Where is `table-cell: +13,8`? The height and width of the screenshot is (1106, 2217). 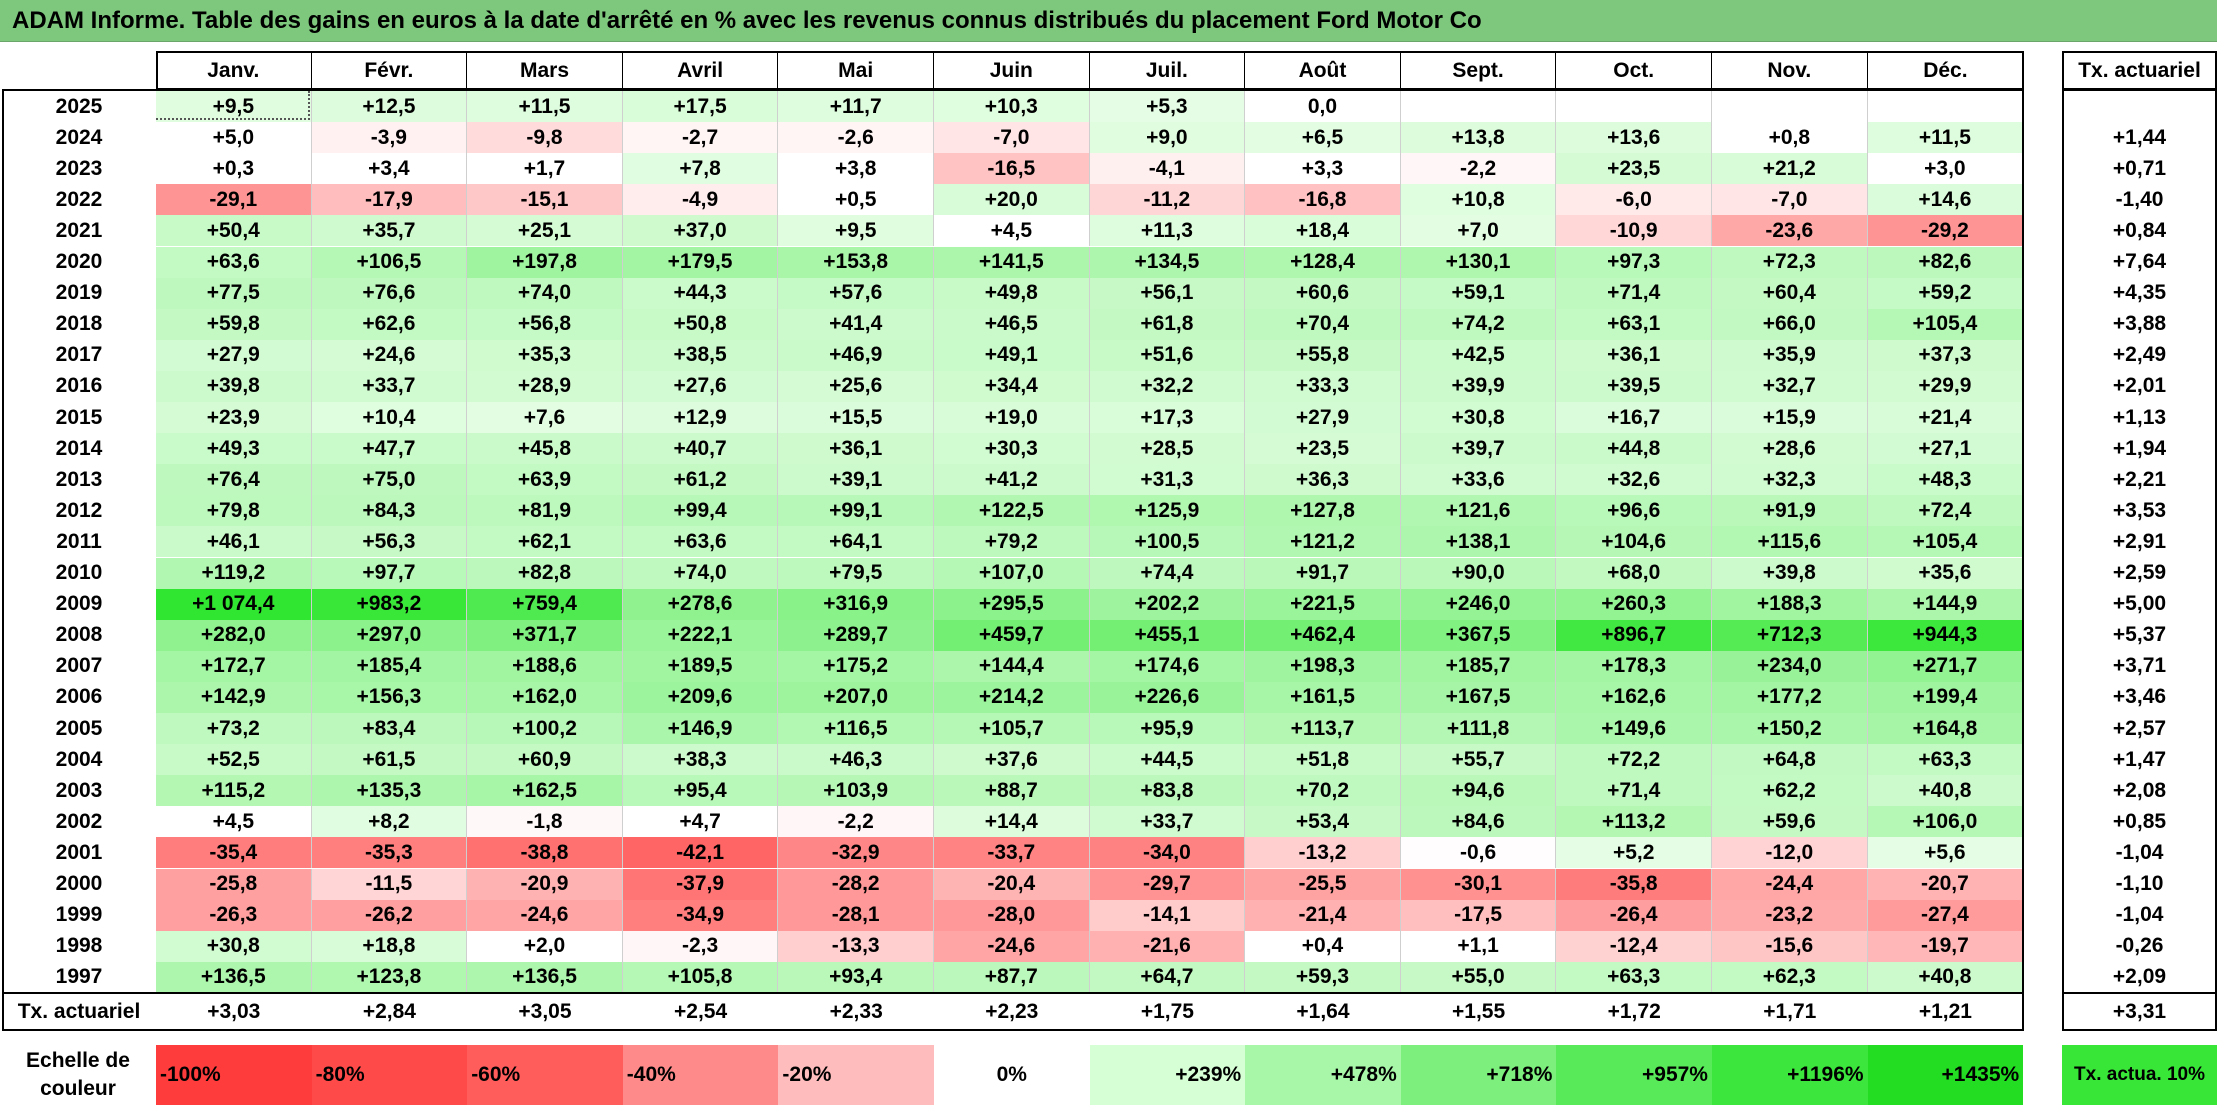 table-cell: +13,8 is located at coordinates (1478, 138).